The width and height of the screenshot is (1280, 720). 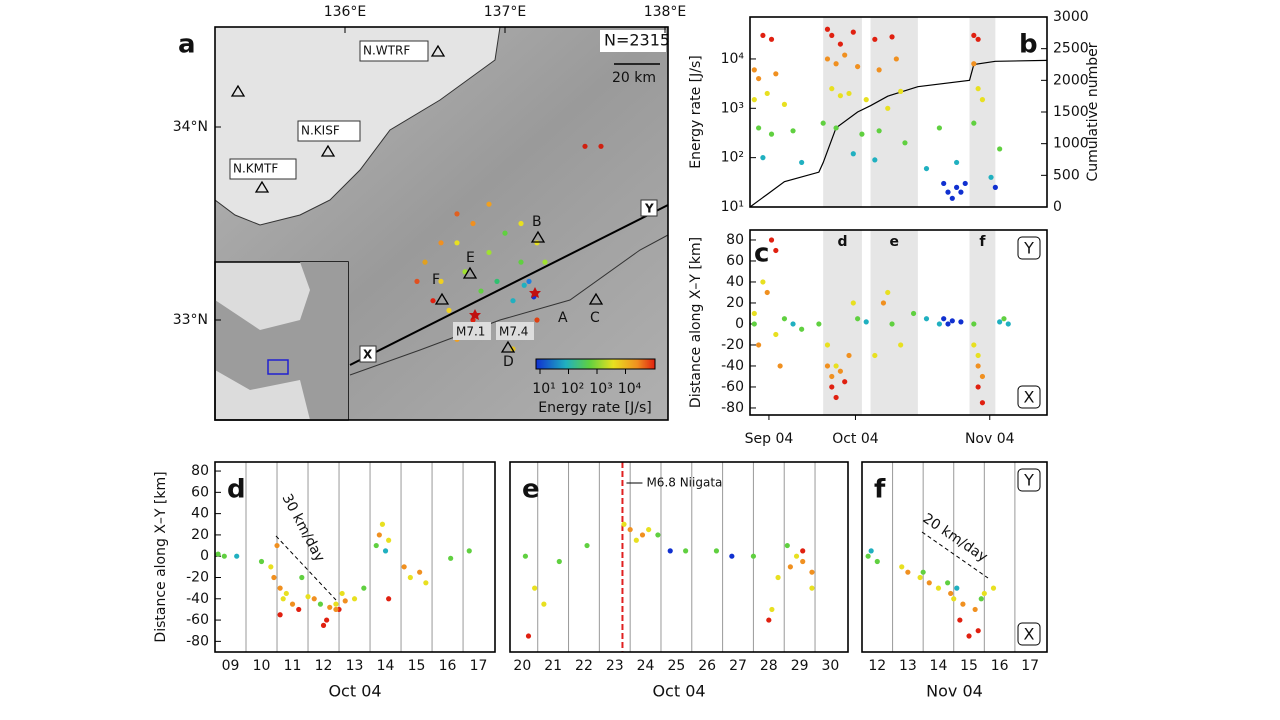 I want to click on x-tick-label: 26, so click(x=707, y=666).